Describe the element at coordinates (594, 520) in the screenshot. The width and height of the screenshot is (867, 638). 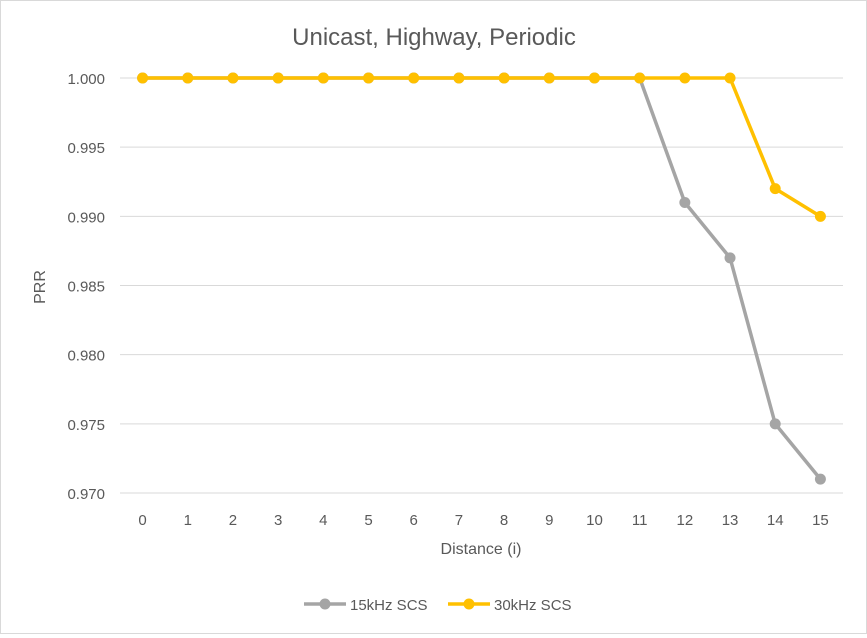
I see `x-tick-label: 10` at that location.